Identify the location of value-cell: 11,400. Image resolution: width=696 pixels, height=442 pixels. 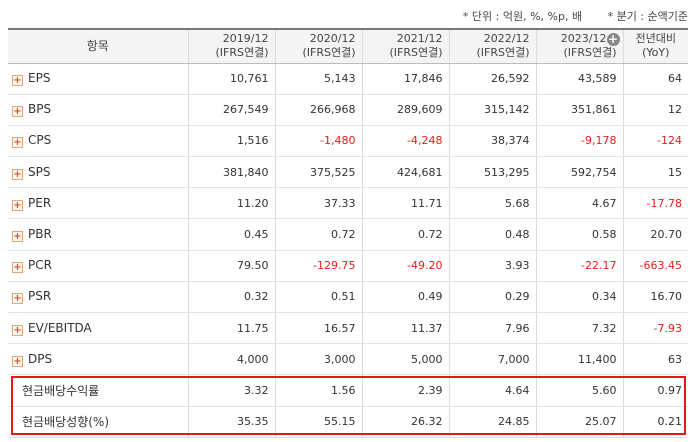
(579, 359).